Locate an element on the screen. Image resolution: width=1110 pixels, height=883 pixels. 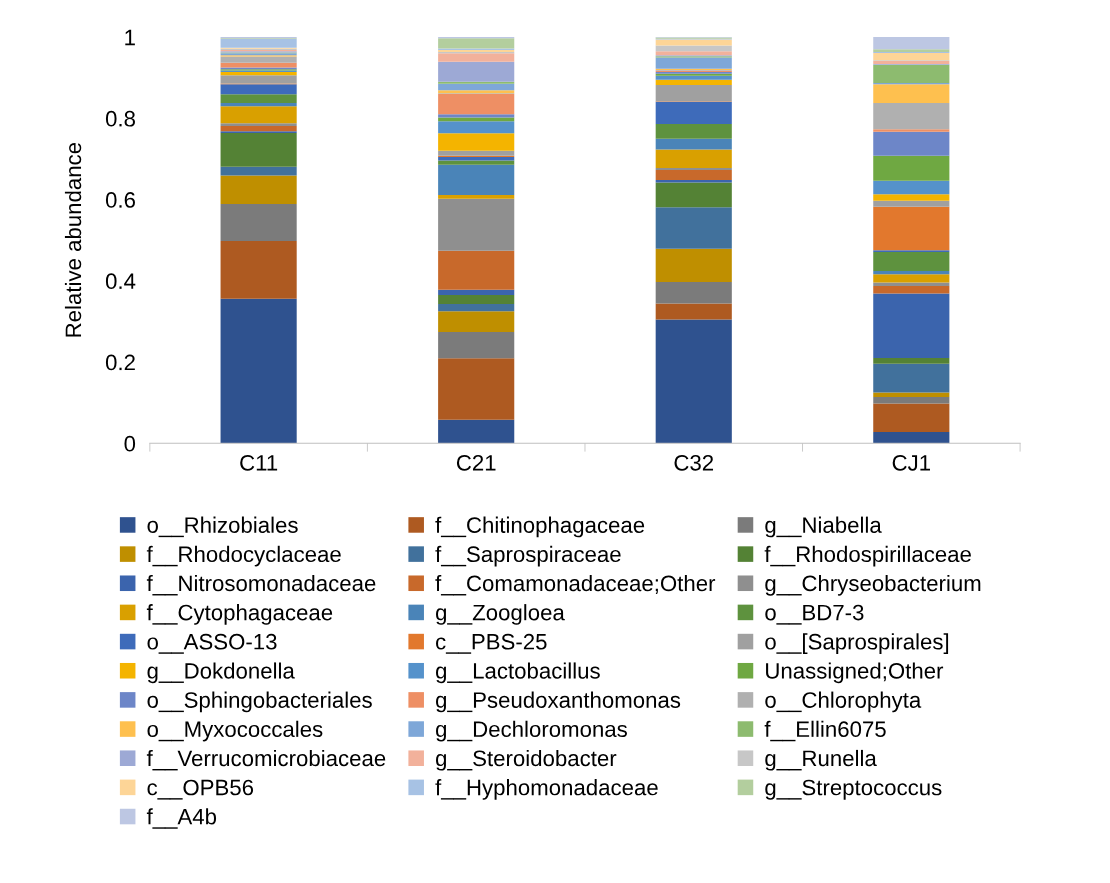
legend-label: f__Saprospiraceae is located at coordinates (528, 556).